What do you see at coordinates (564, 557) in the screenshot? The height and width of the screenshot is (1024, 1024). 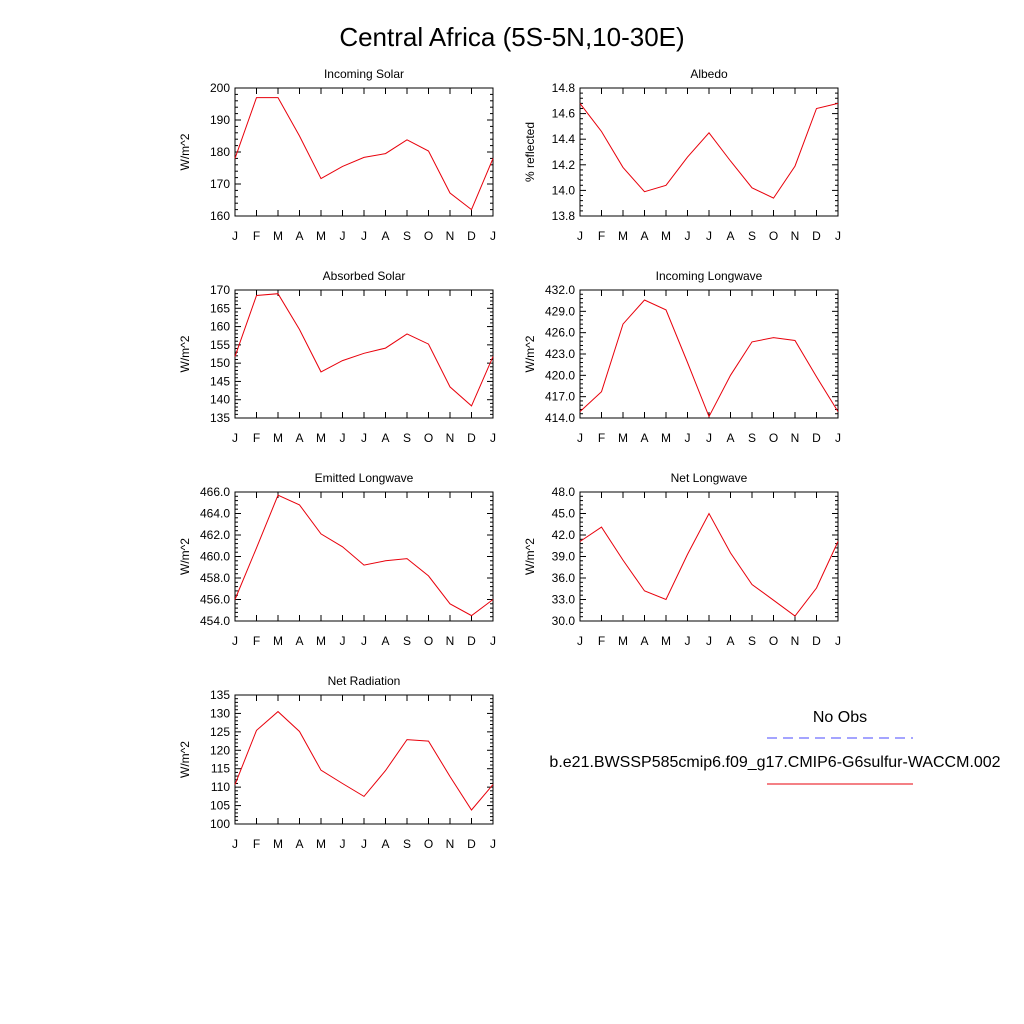 I see `y-tick-label: 39.0` at bounding box center [564, 557].